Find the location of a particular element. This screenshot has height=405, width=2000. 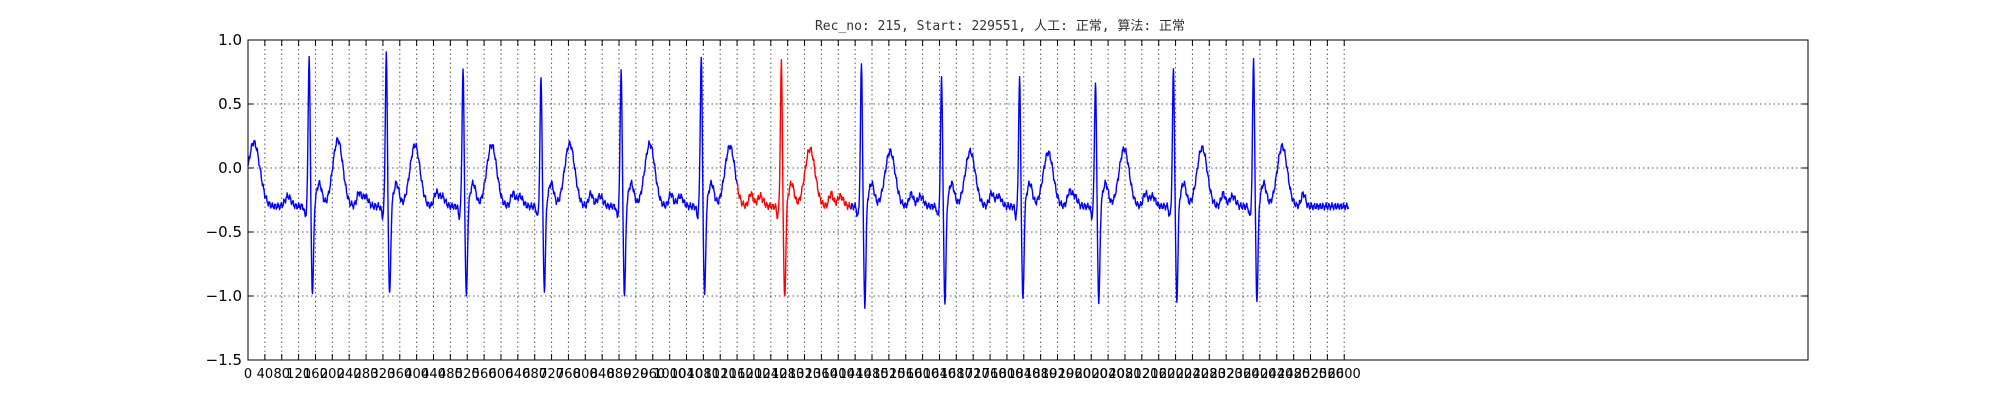

x-tick-label: 1920 is located at coordinates (1057, 374).